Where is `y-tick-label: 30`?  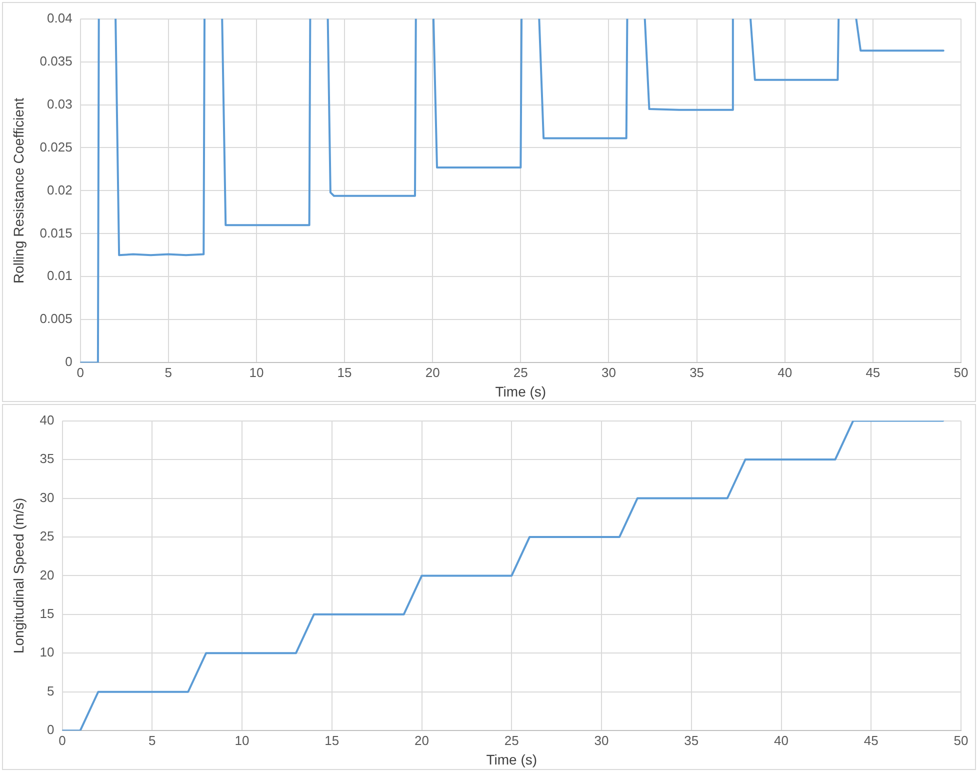 y-tick-label: 30 is located at coordinates (47, 497).